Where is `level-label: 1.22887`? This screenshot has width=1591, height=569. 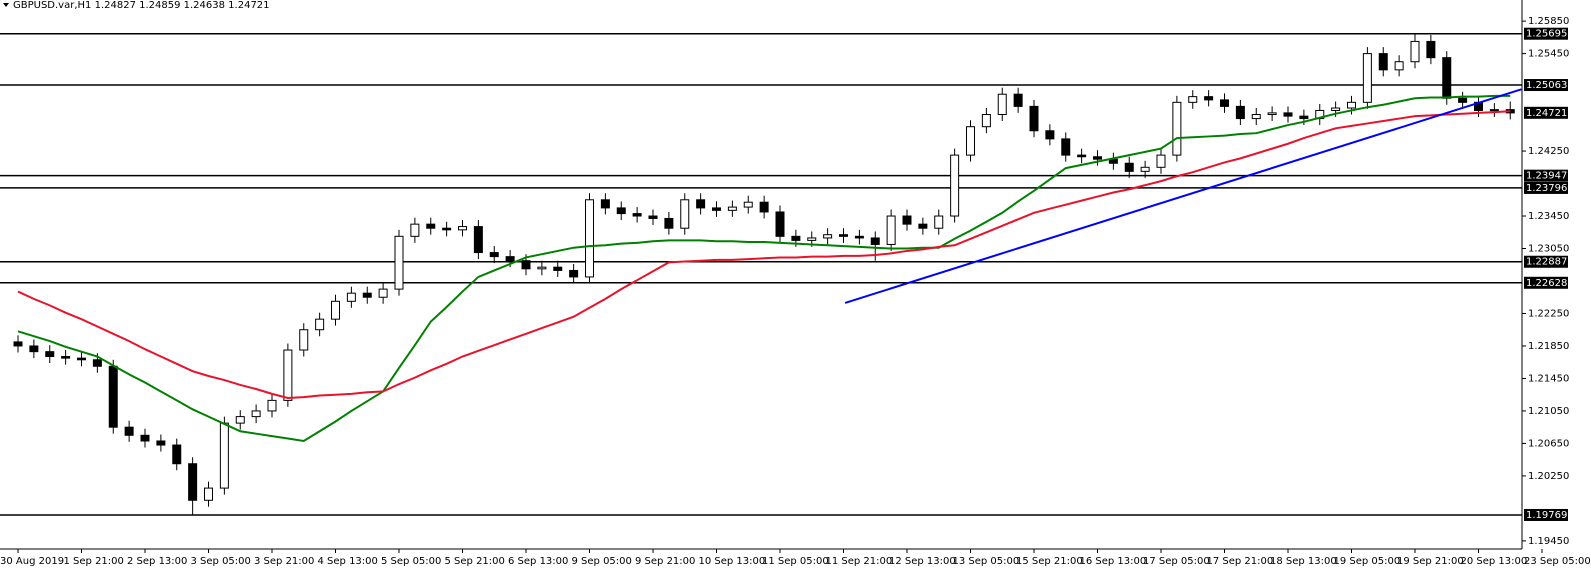 level-label: 1.22887 is located at coordinates (1546, 262).